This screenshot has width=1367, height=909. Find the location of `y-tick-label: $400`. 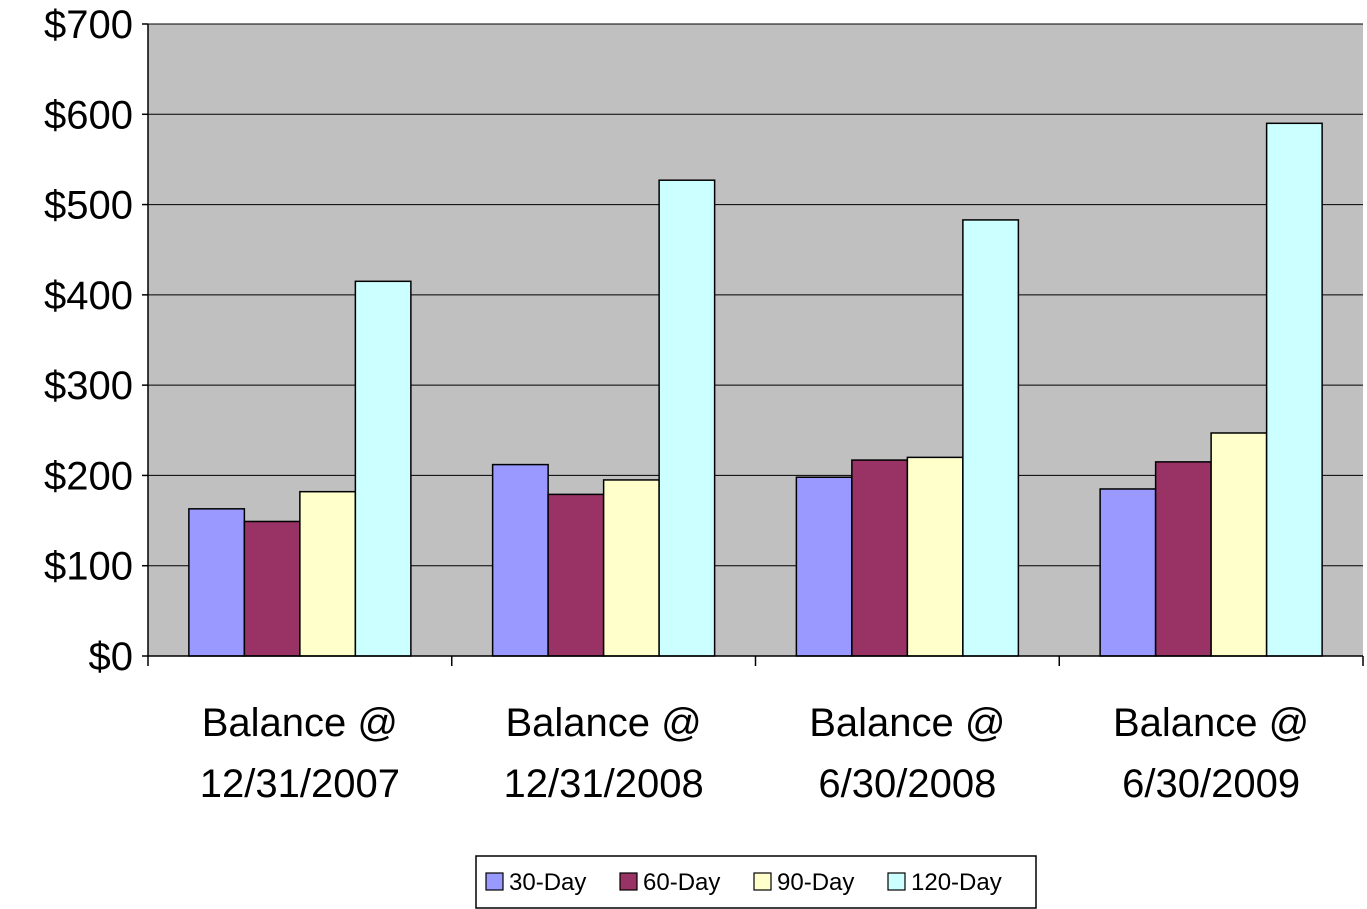

y-tick-label: $400 is located at coordinates (88, 296).